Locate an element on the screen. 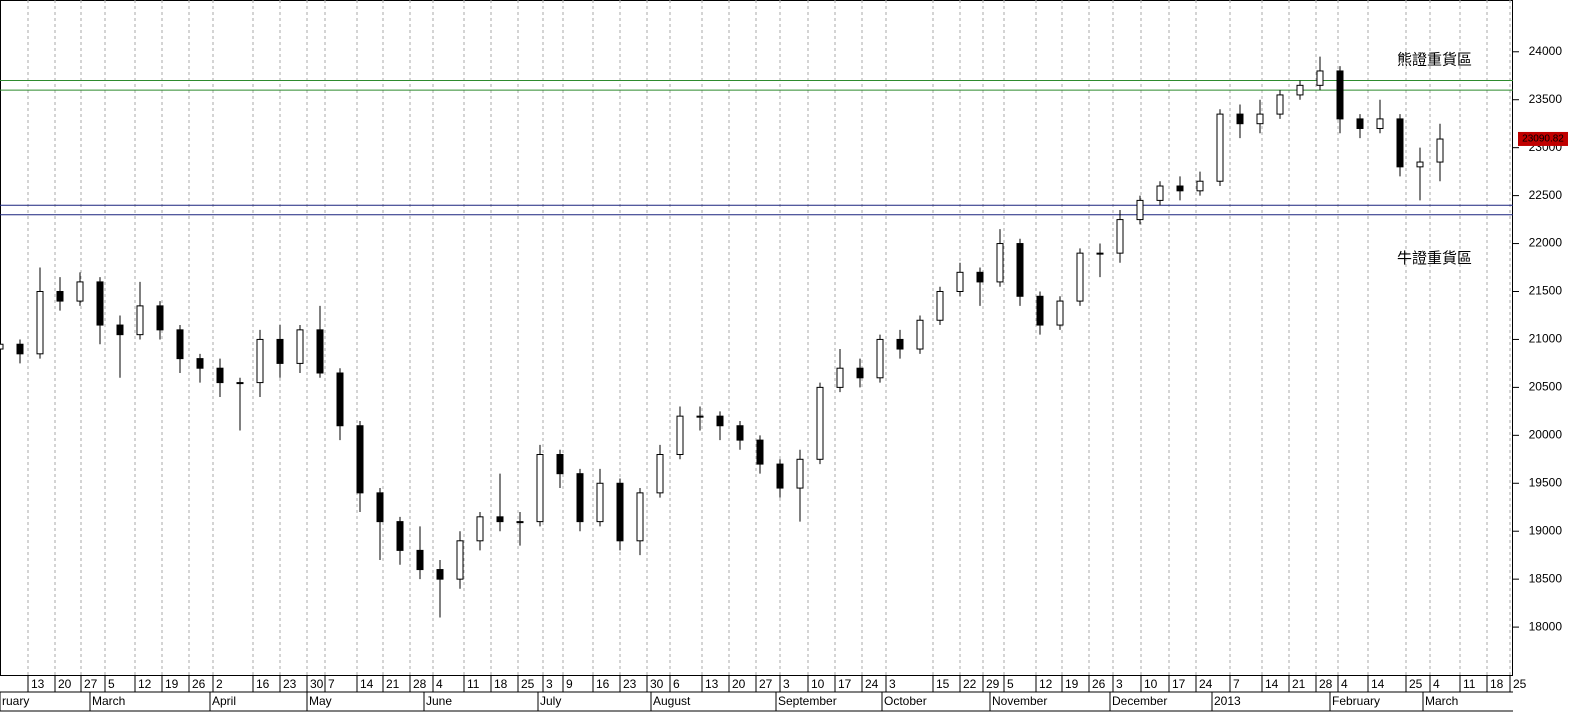 The image size is (1569, 712). x-tick-label: 21 is located at coordinates (393, 684).